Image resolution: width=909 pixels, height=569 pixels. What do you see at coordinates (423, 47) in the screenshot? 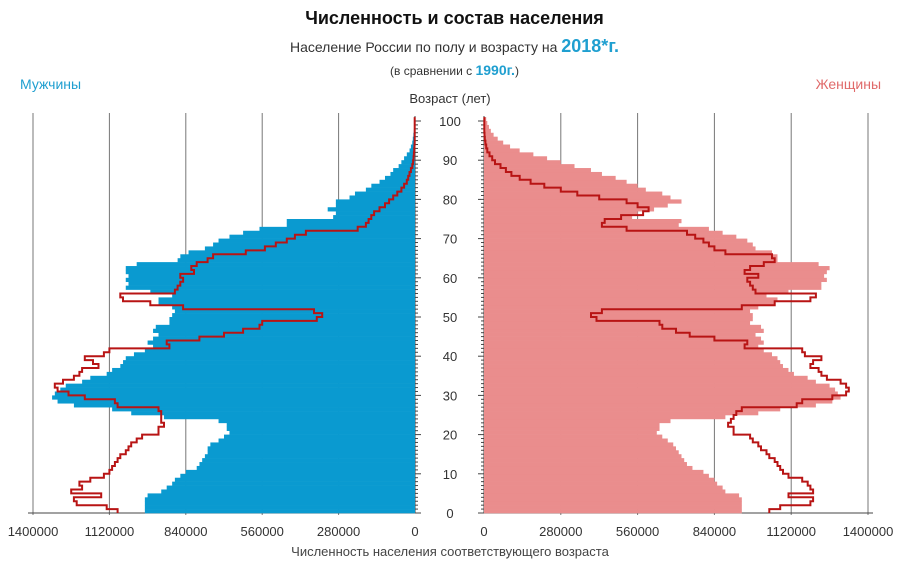
I see `subtitle-text: Население России по полу и возрасту на` at bounding box center [423, 47].